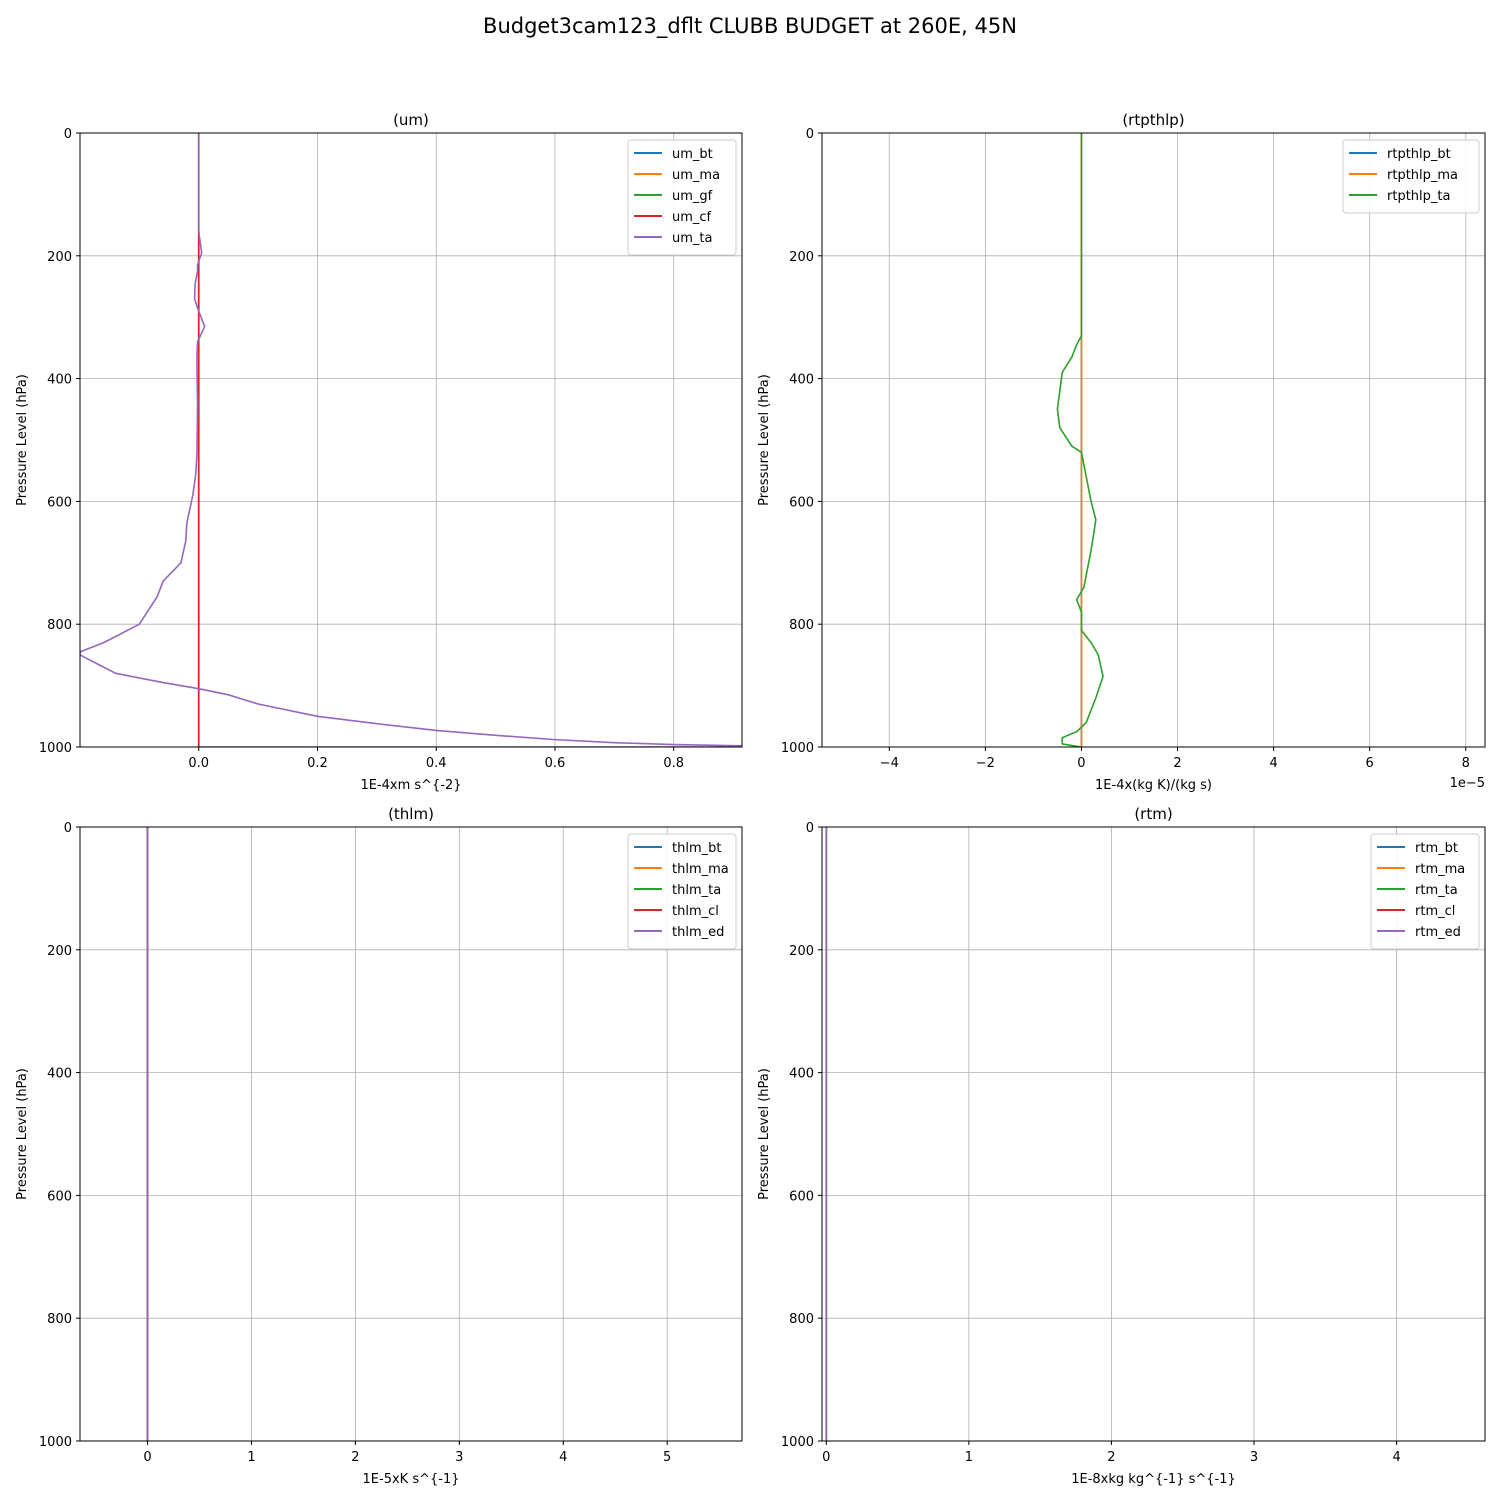 Image resolution: width=1500 pixels, height=1500 pixels. Describe the element at coordinates (555, 763) in the screenshot. I see `x-tick-label: 0.6` at that location.